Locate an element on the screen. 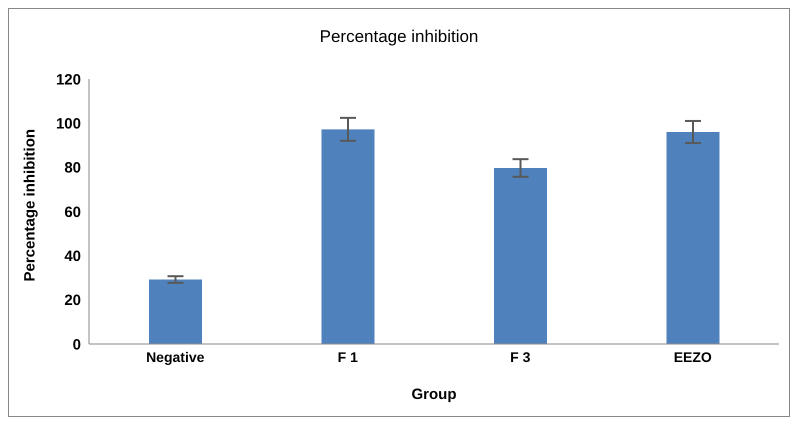 This screenshot has height=423, width=796. x-tick-label: F 1 is located at coordinates (348, 356).